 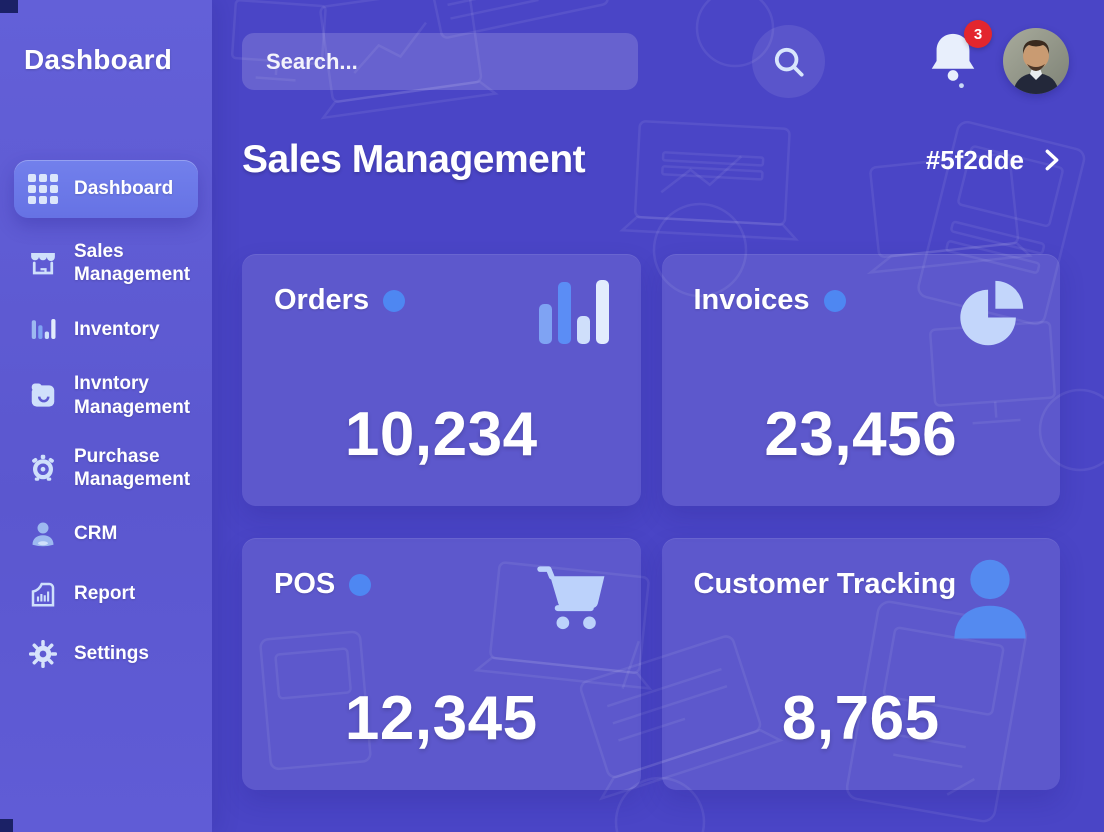 I want to click on card-label: Invoices, so click(x=751, y=300).